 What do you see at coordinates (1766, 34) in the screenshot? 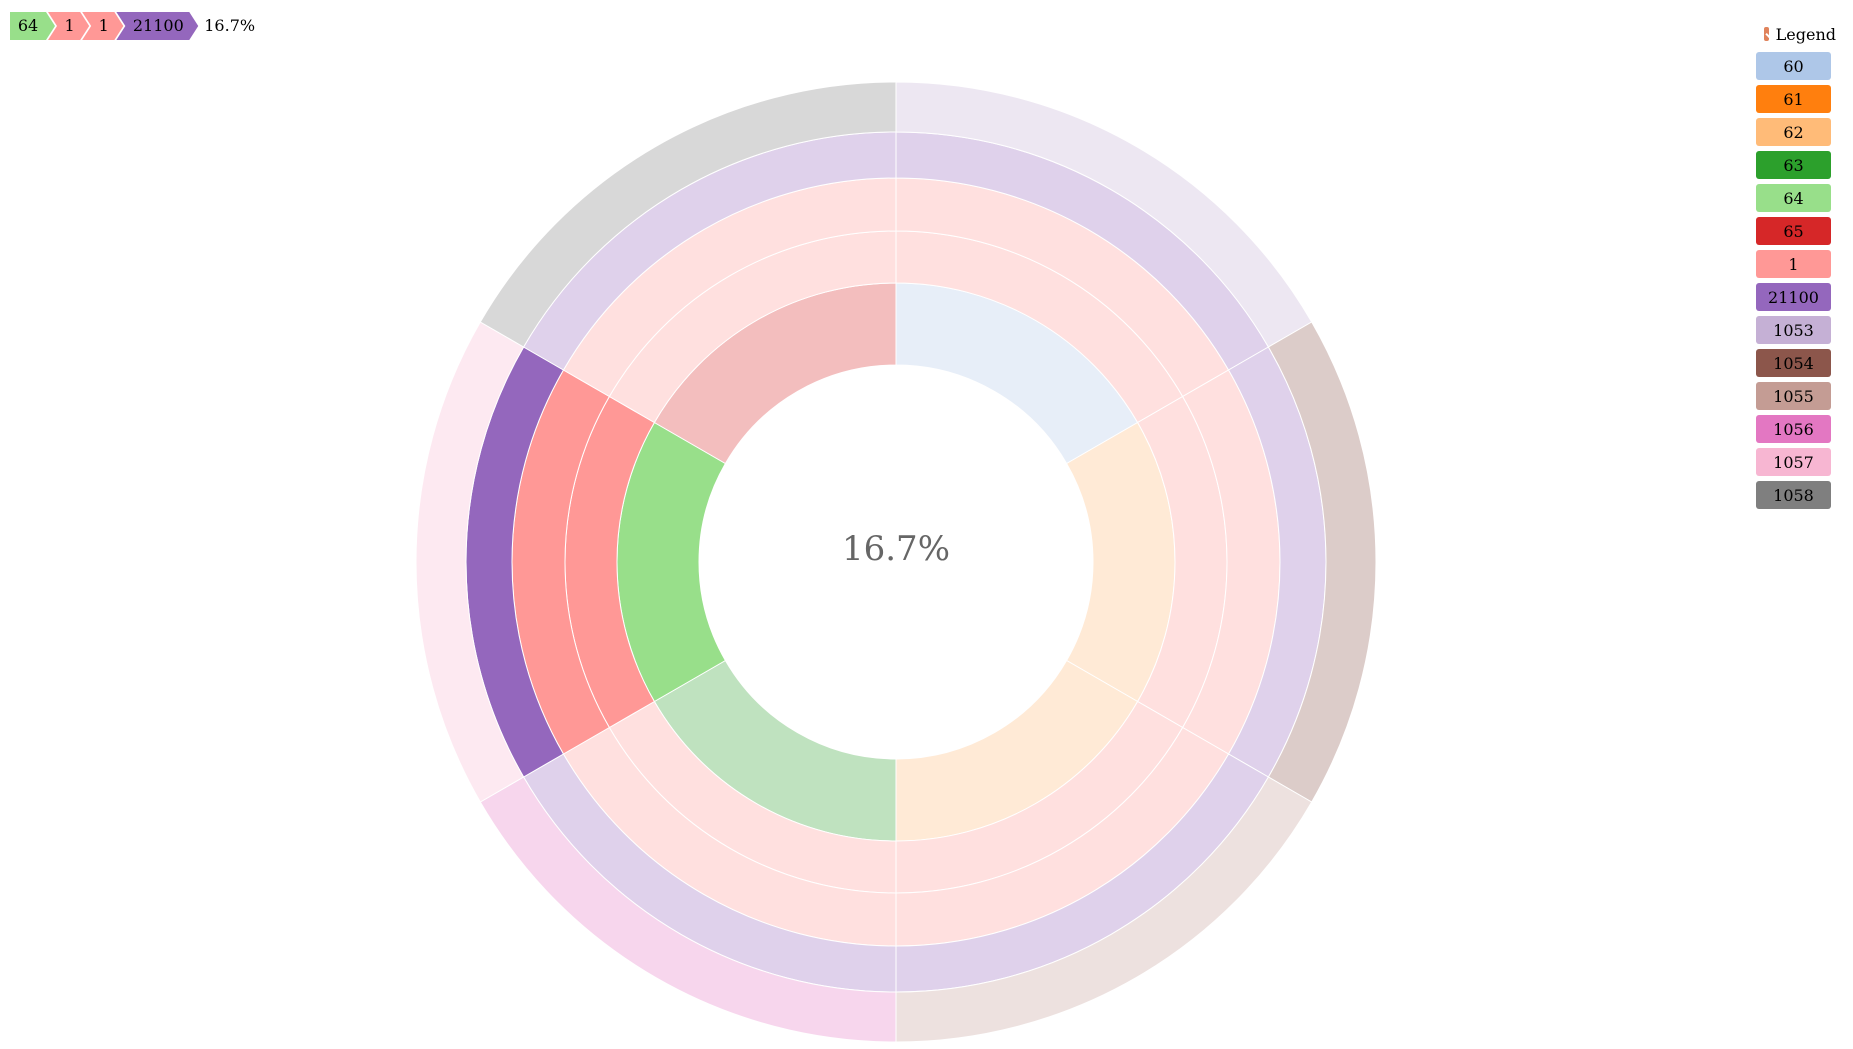
I see `legend-checkbox` at bounding box center [1766, 34].